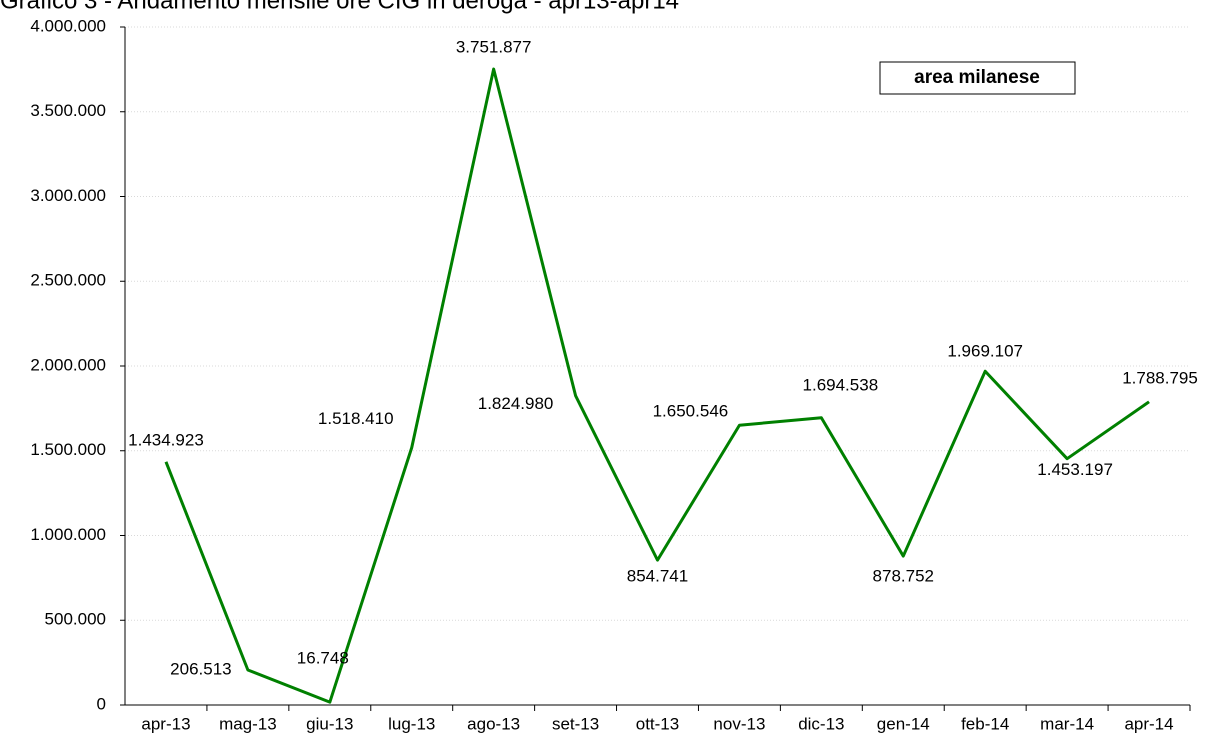 The width and height of the screenshot is (1217, 735). I want to click on y-tick-label: 3.500.000, so click(68, 110).